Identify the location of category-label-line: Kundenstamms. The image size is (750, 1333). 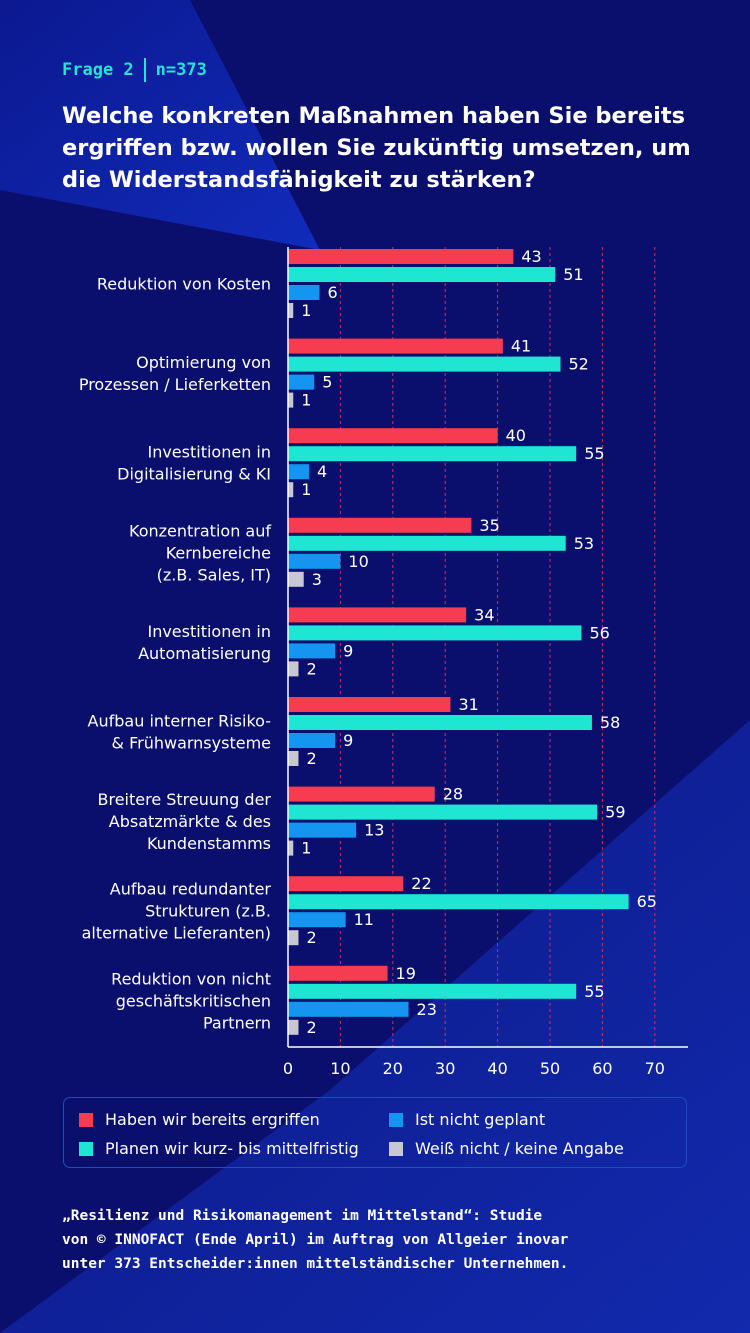
(209, 843).